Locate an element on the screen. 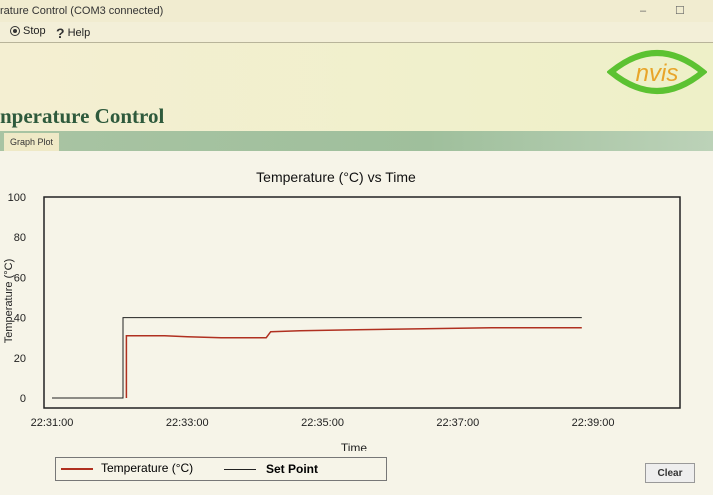  y-tick-label: 60 is located at coordinates (20, 278).